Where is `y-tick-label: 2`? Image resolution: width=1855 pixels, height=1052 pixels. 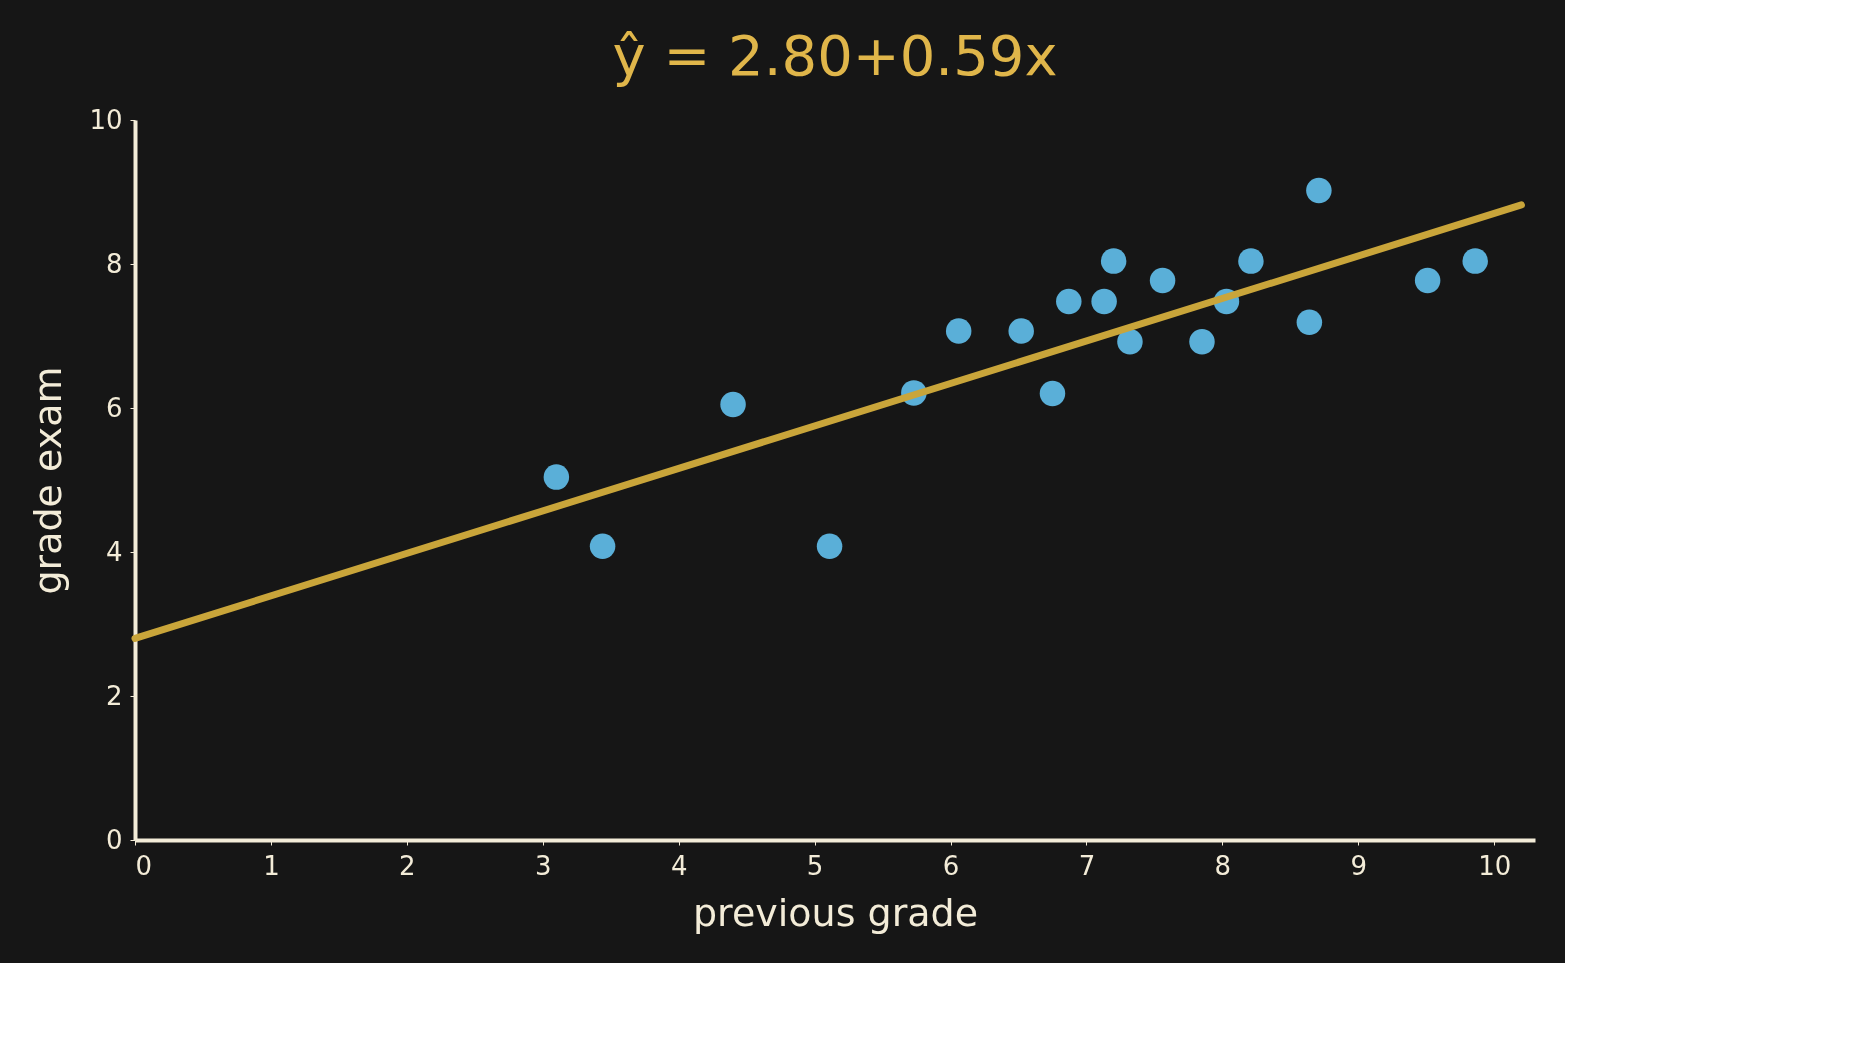 y-tick-label: 2 is located at coordinates (114, 695).